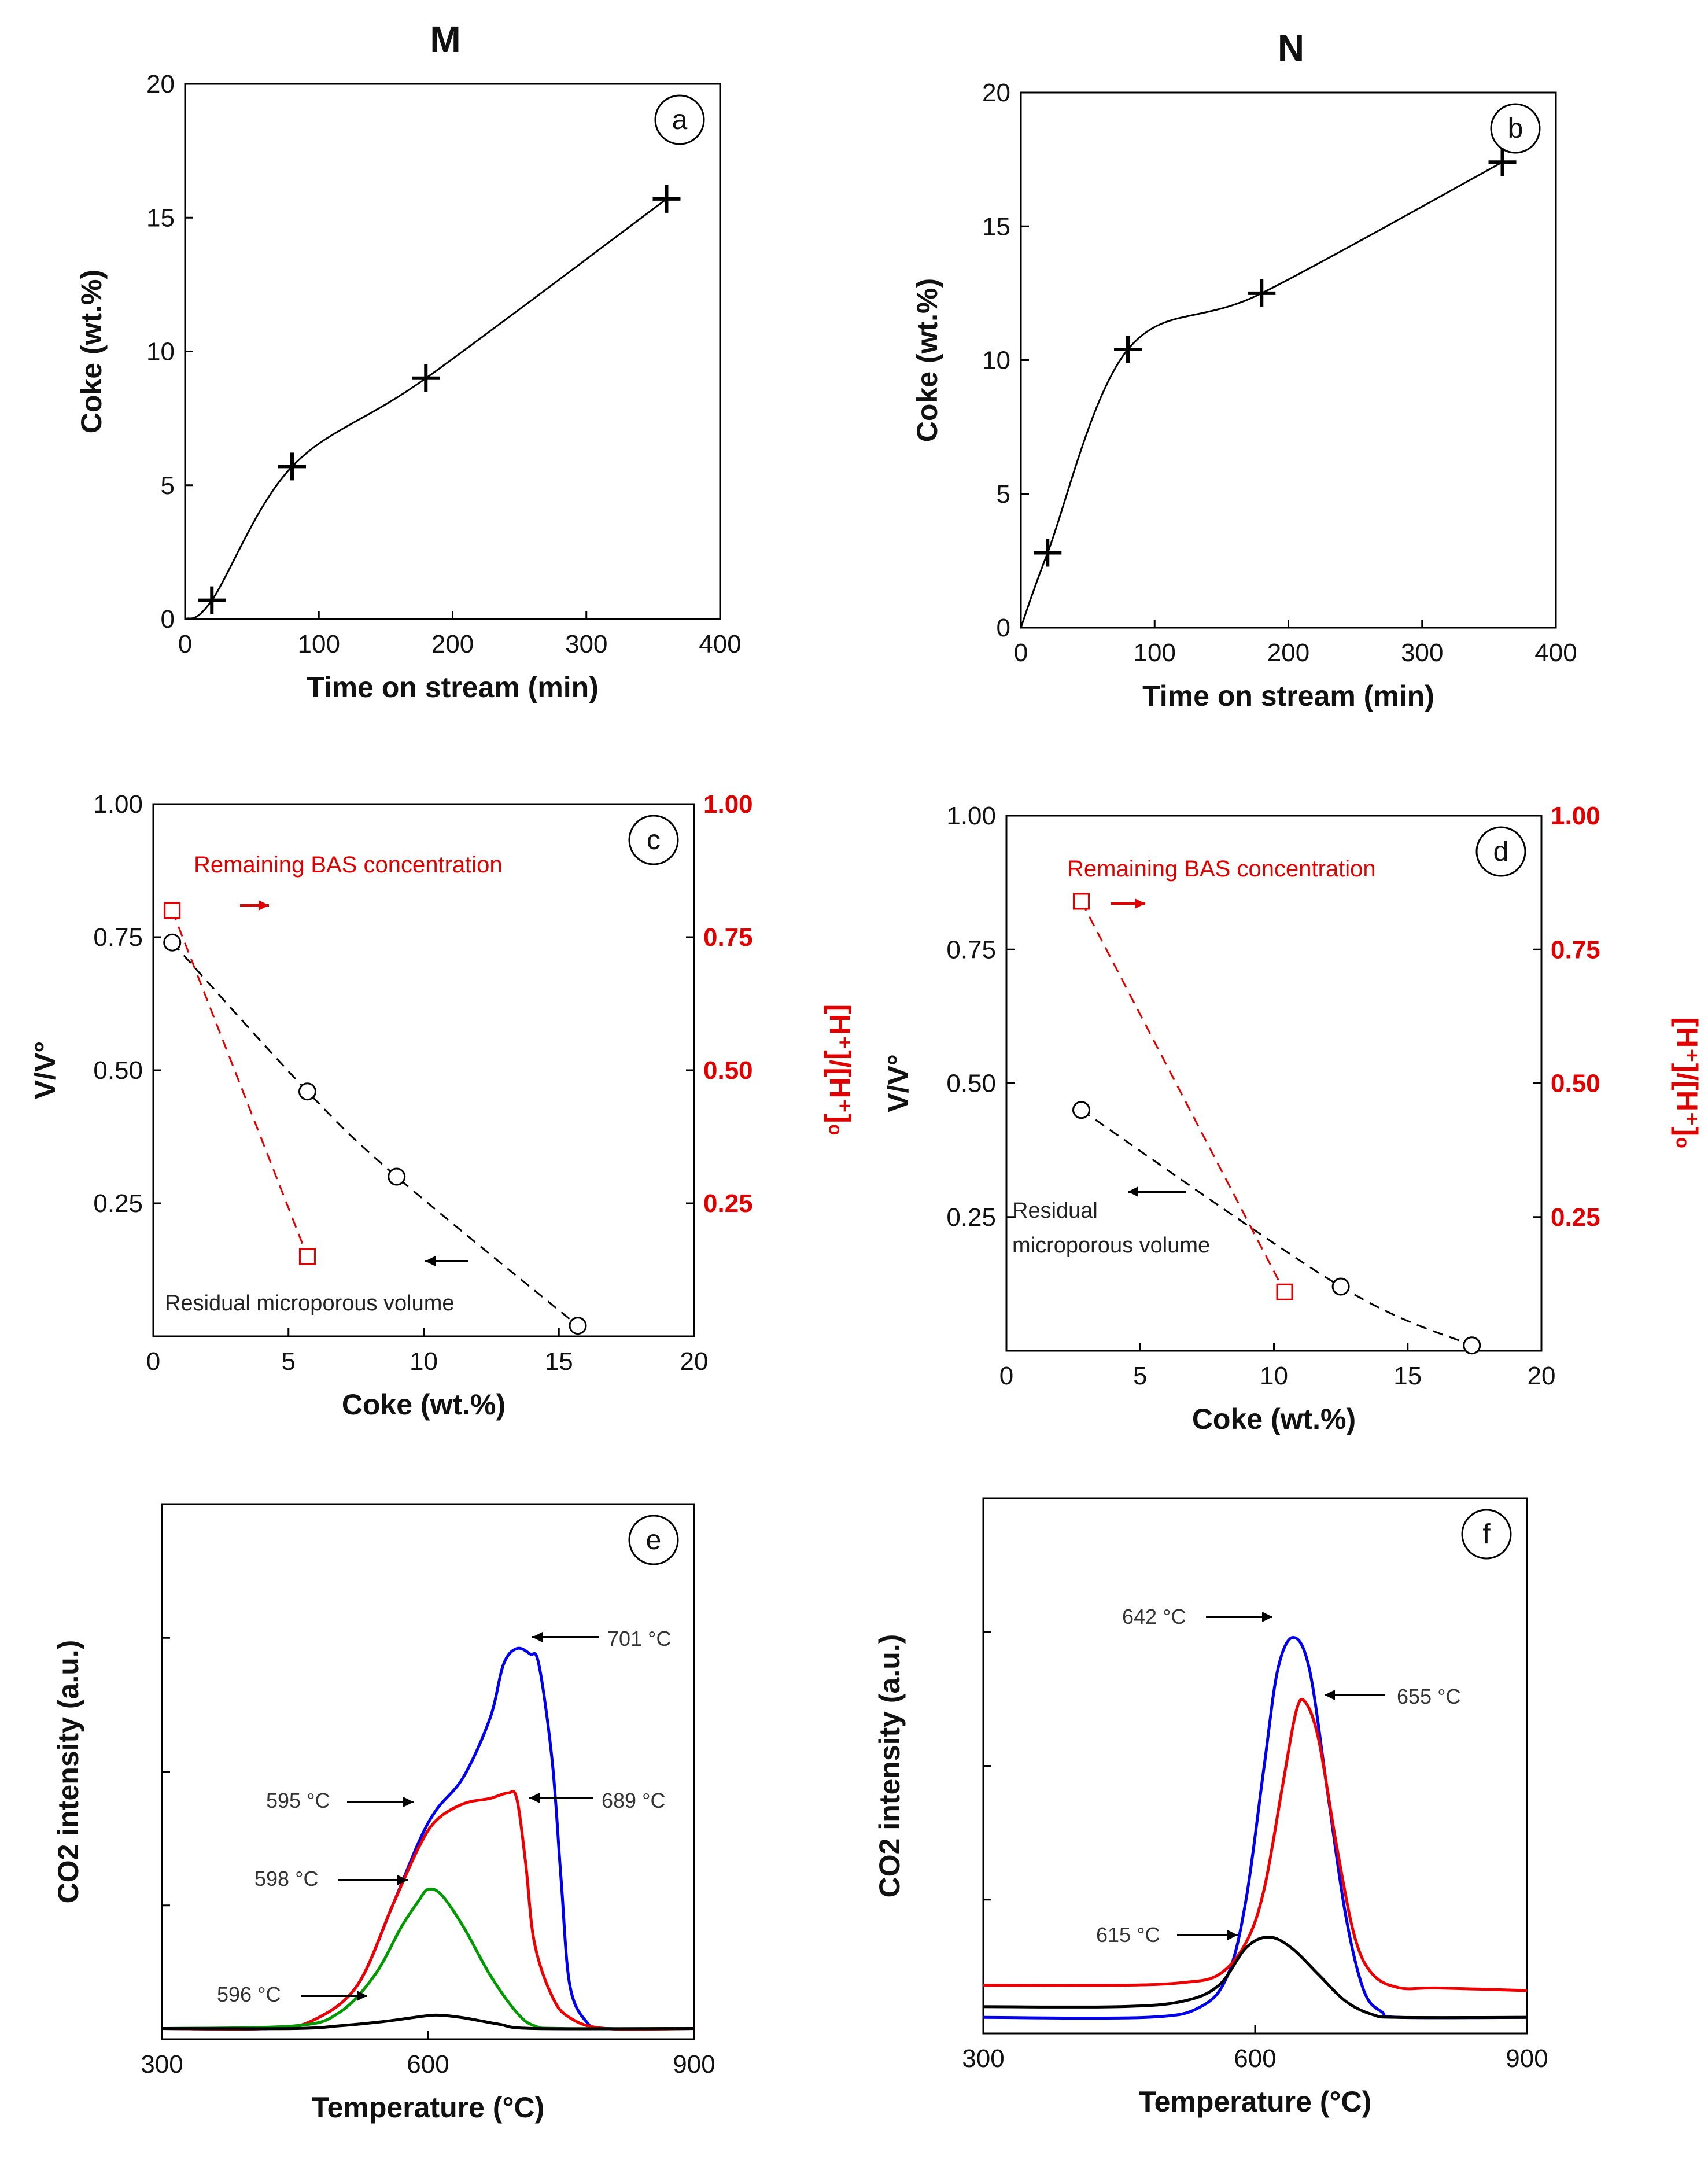 The height and width of the screenshot is (2163, 1708). What do you see at coordinates (1291, 48) in the screenshot?
I see `column-title-n: N` at bounding box center [1291, 48].